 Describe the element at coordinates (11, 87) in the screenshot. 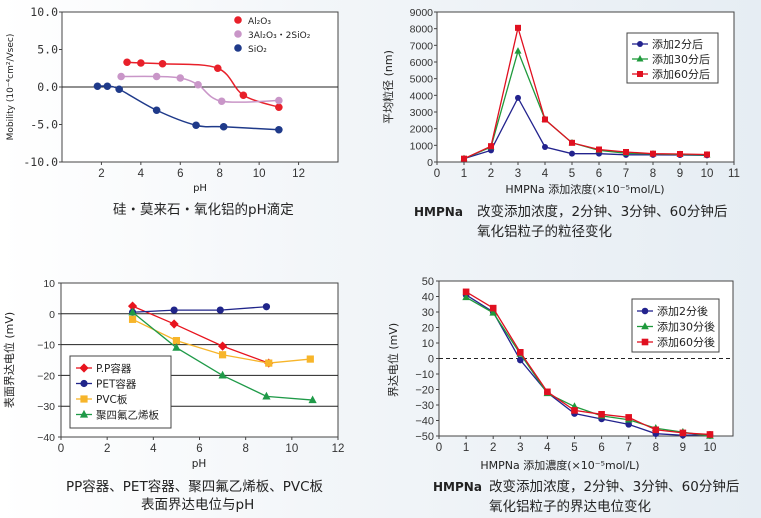

I see `y-axis-label: Mobility (10⁻⁴cm²/Vsec)` at that location.